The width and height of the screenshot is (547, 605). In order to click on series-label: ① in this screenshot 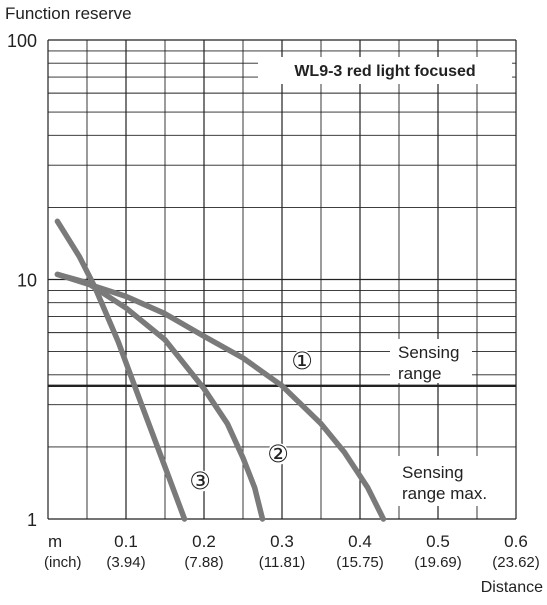, I will do `click(302, 361)`.